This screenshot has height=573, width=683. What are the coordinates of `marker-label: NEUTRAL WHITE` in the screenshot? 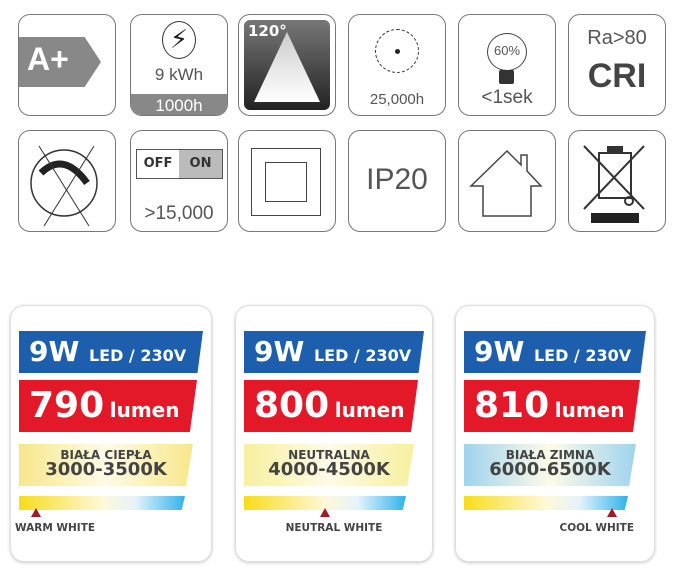 It's located at (334, 528).